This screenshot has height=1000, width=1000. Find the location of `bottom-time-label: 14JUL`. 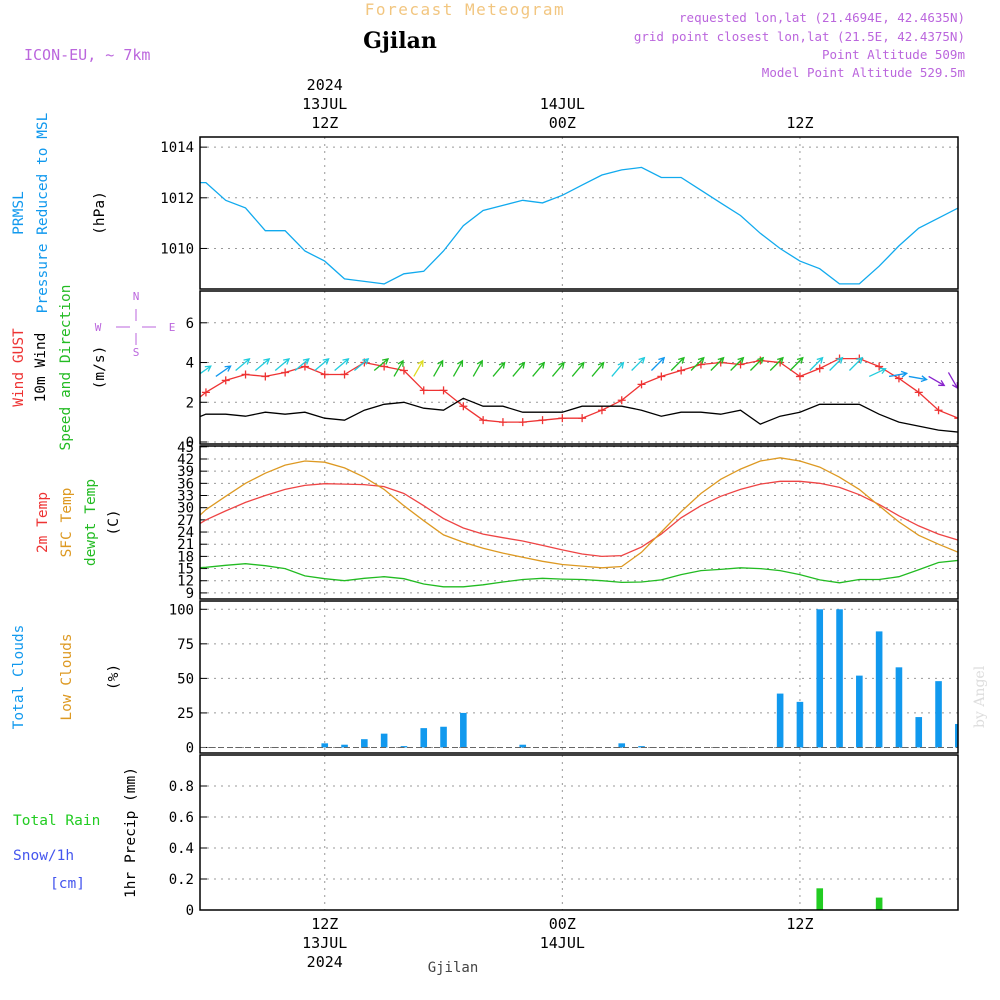

bottom-time-label: 14JUL is located at coordinates (562, 943).